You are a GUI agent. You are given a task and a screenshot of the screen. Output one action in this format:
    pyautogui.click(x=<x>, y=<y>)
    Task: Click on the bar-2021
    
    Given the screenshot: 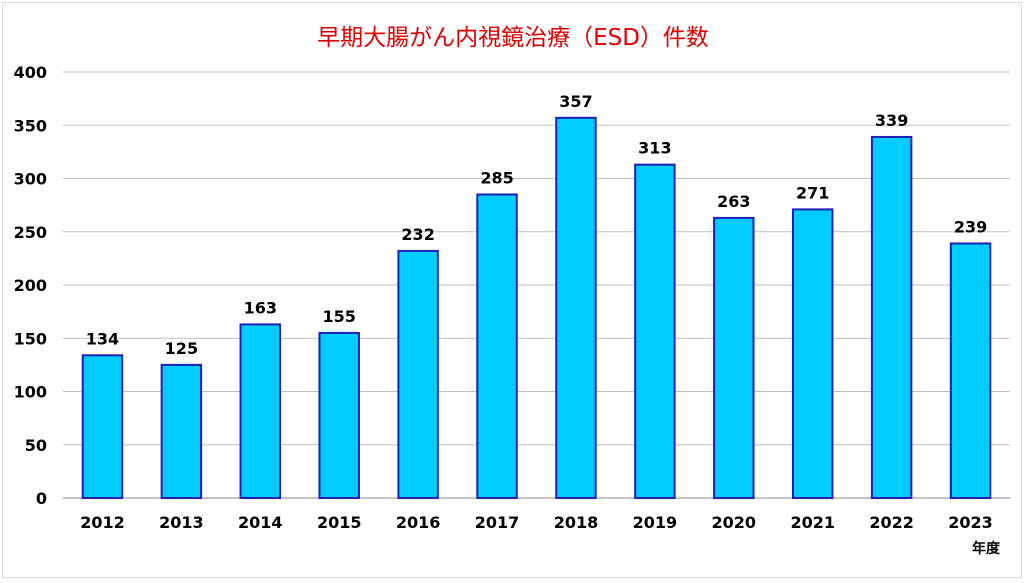 What is the action you would take?
    pyautogui.click(x=812, y=353)
    